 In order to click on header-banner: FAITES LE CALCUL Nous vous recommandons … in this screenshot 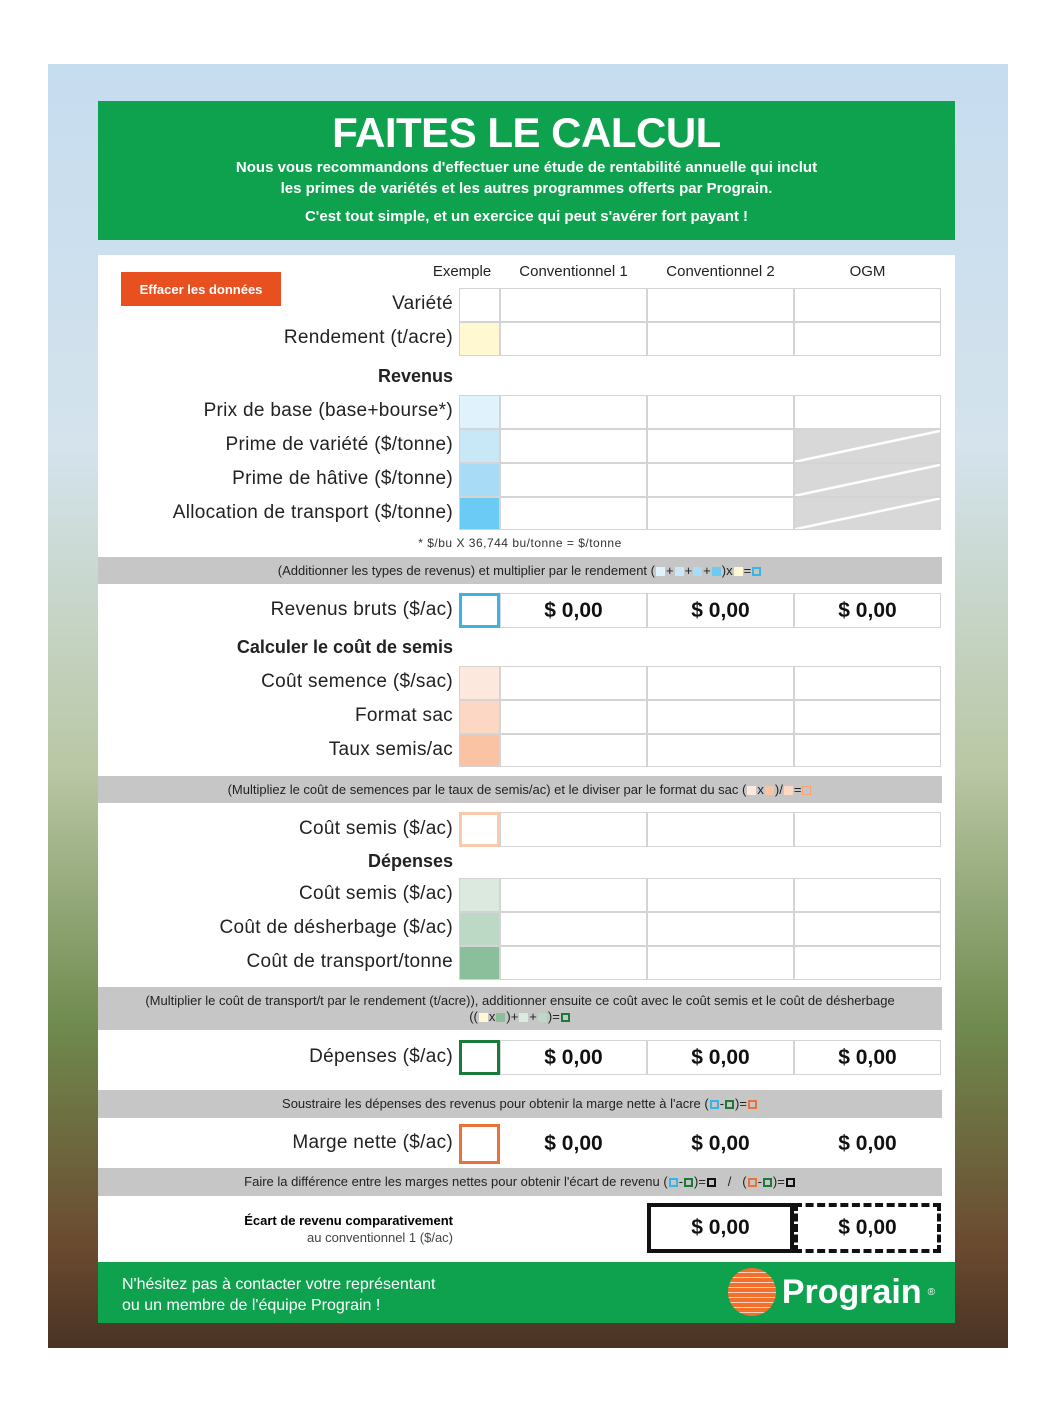, I will do `click(526, 170)`.